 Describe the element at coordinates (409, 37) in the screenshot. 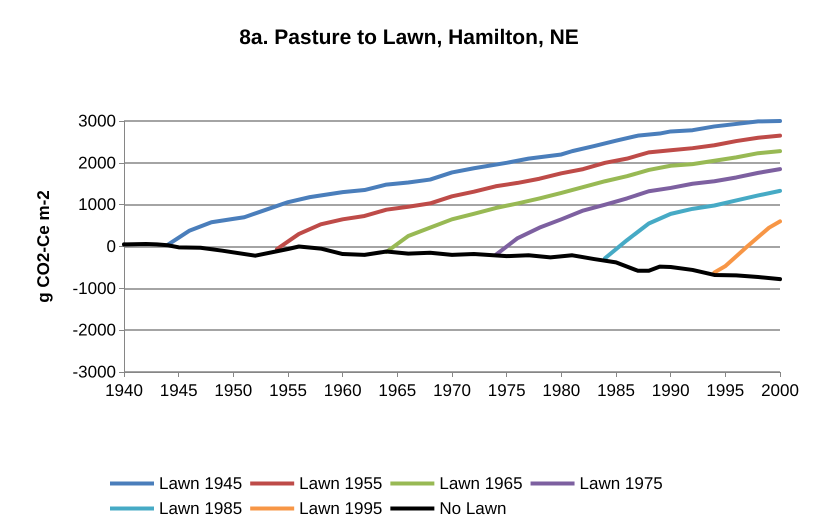

I see `chart-title: 8a. Pasture to Lawn, Hamilton, NE` at that location.